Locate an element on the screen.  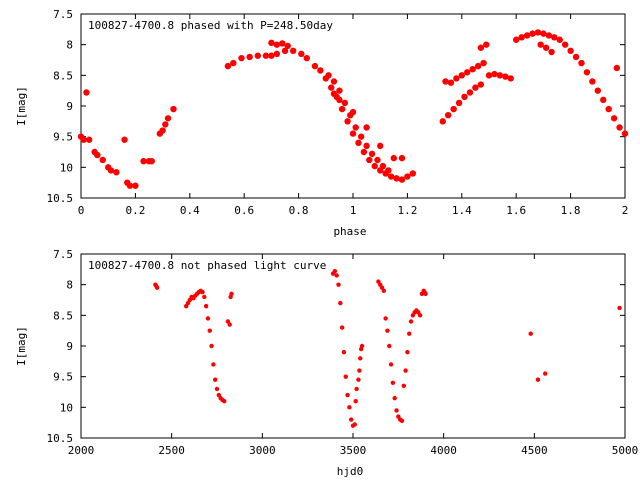
y-tick-label: 10.5 is located at coordinates (60, 438).